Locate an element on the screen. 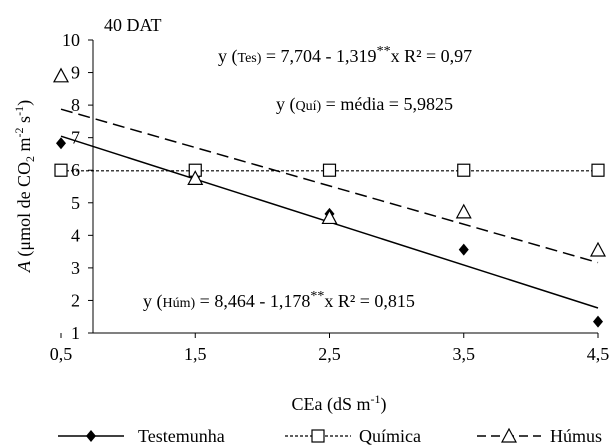  y-tick-label: 9 is located at coordinates (75, 73).